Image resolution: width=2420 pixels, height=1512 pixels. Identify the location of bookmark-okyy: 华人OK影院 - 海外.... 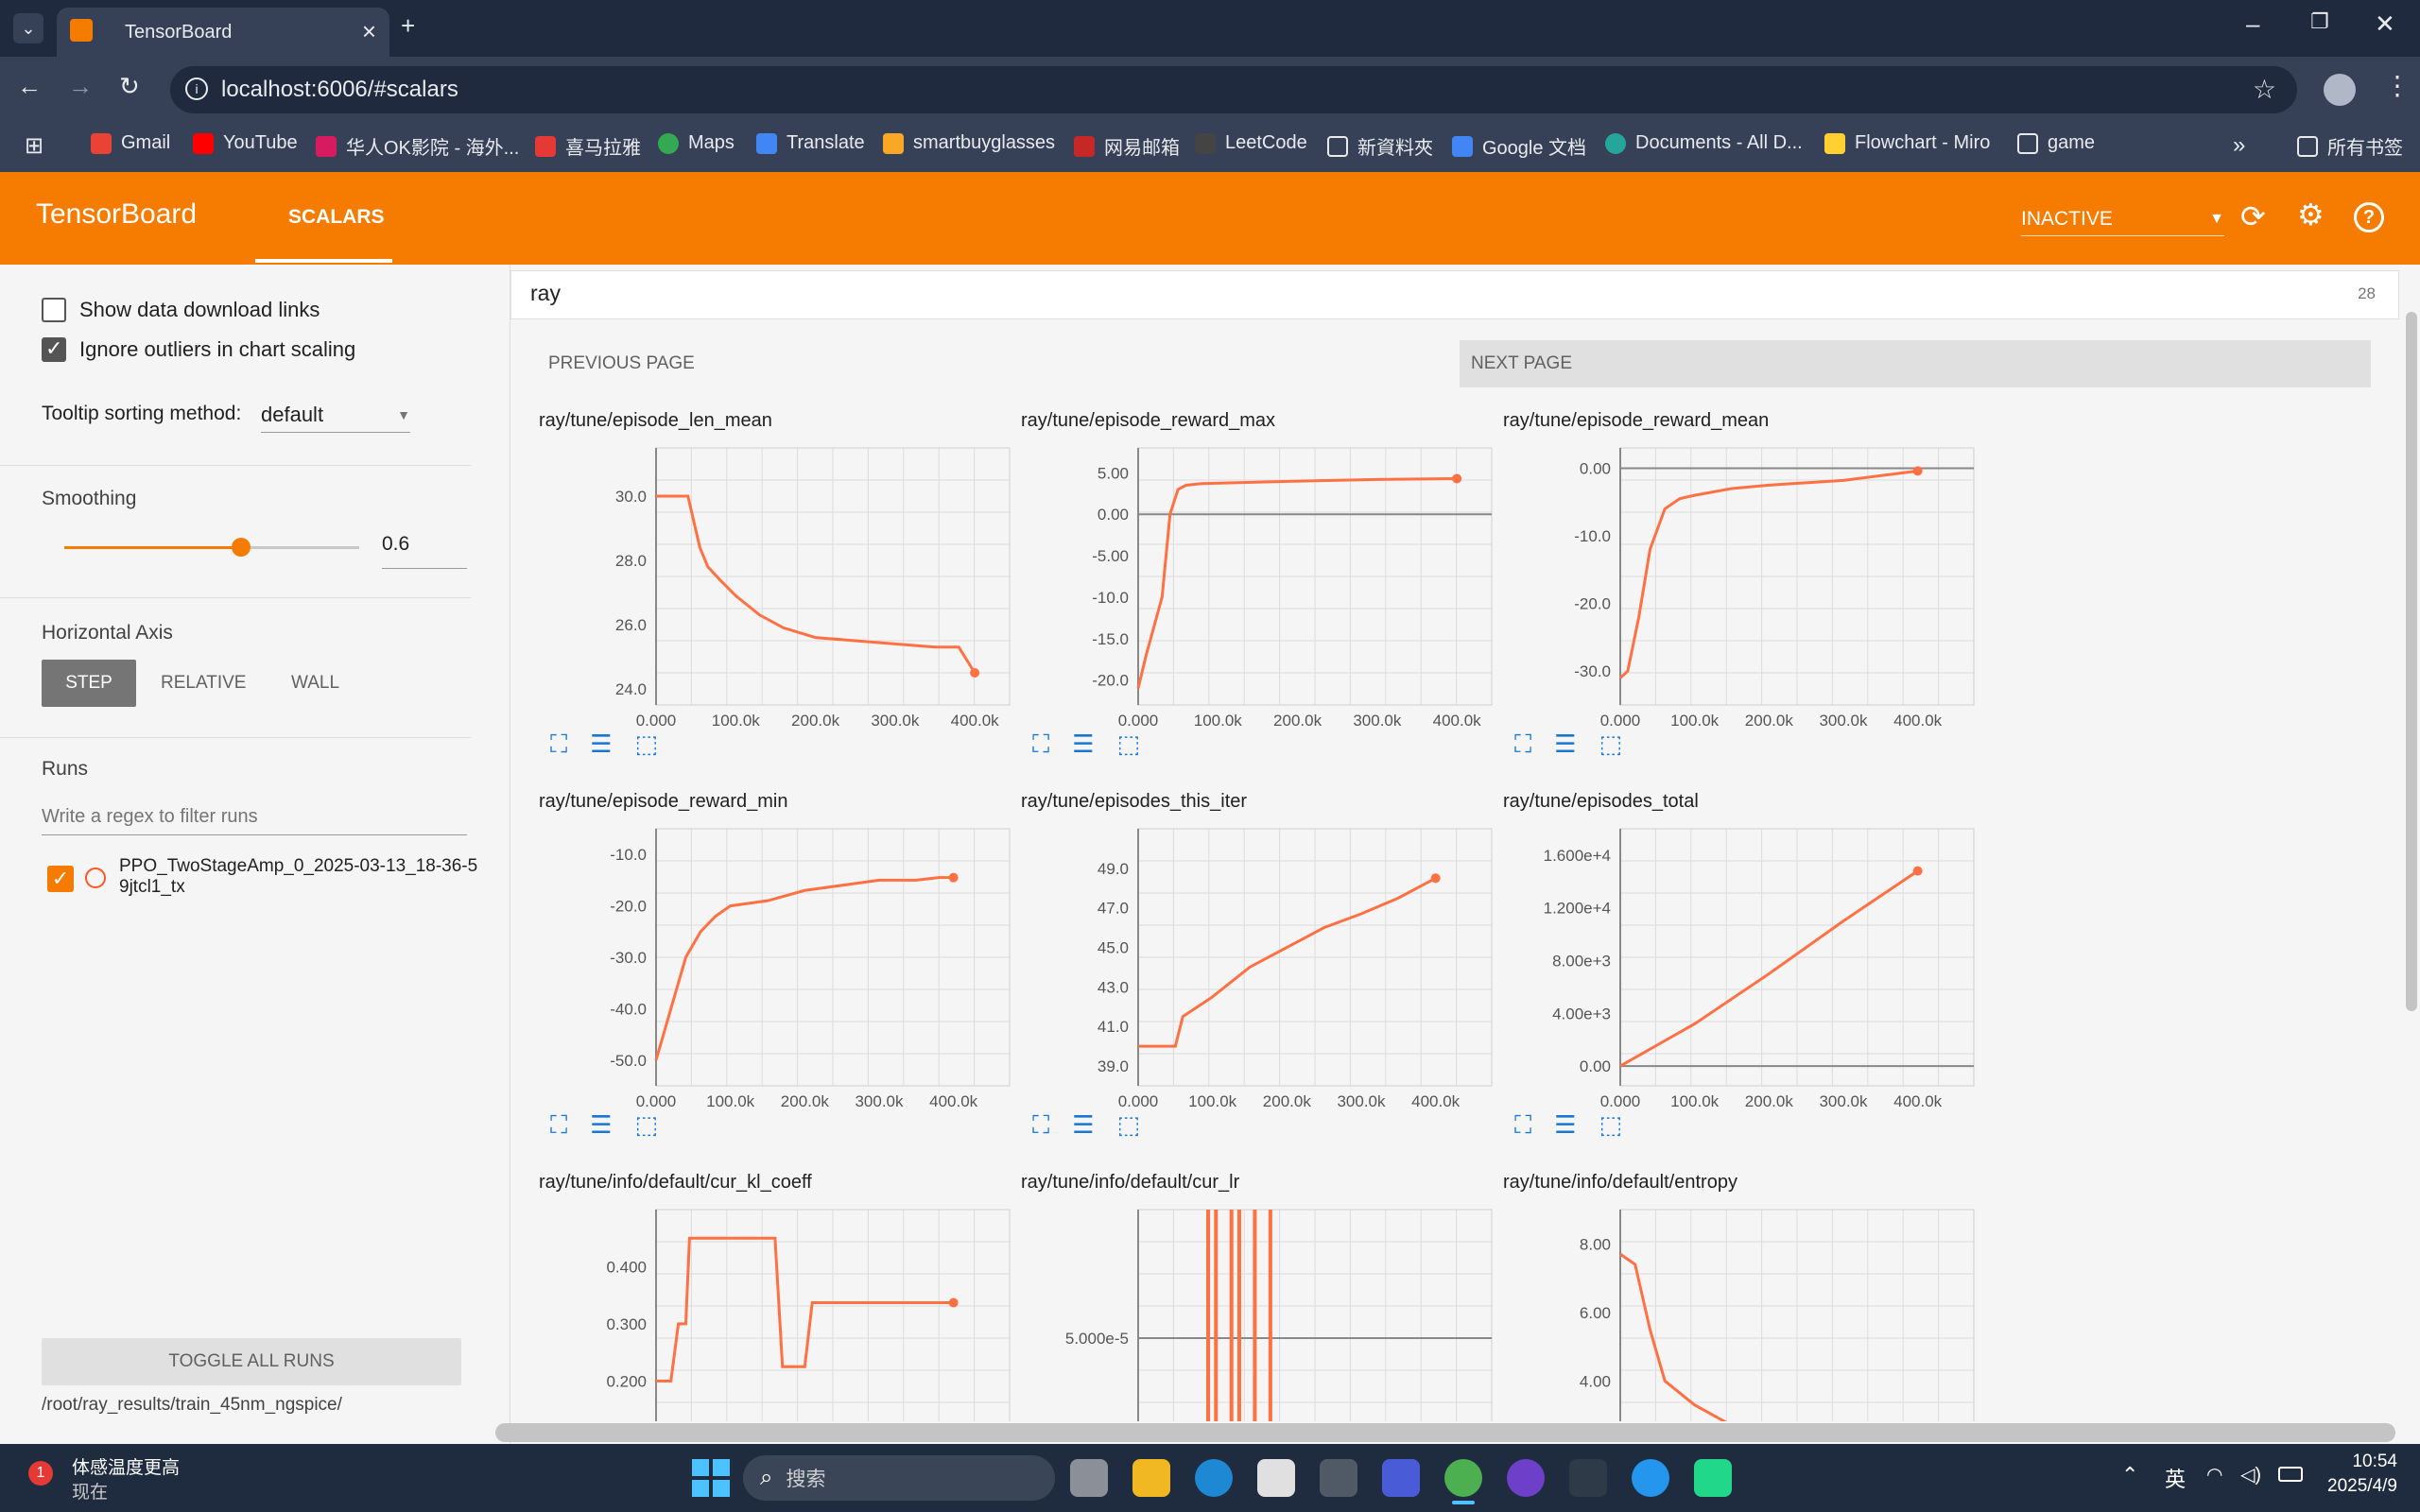
(417, 146).